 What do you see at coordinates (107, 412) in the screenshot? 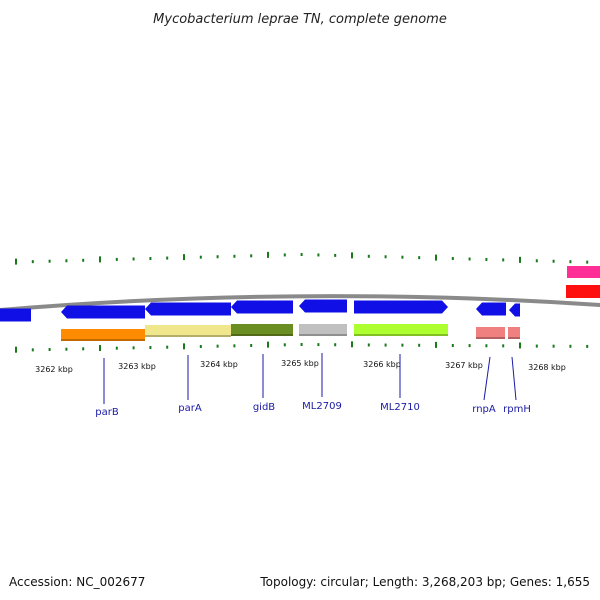
I see `gene-label: parB` at bounding box center [107, 412].